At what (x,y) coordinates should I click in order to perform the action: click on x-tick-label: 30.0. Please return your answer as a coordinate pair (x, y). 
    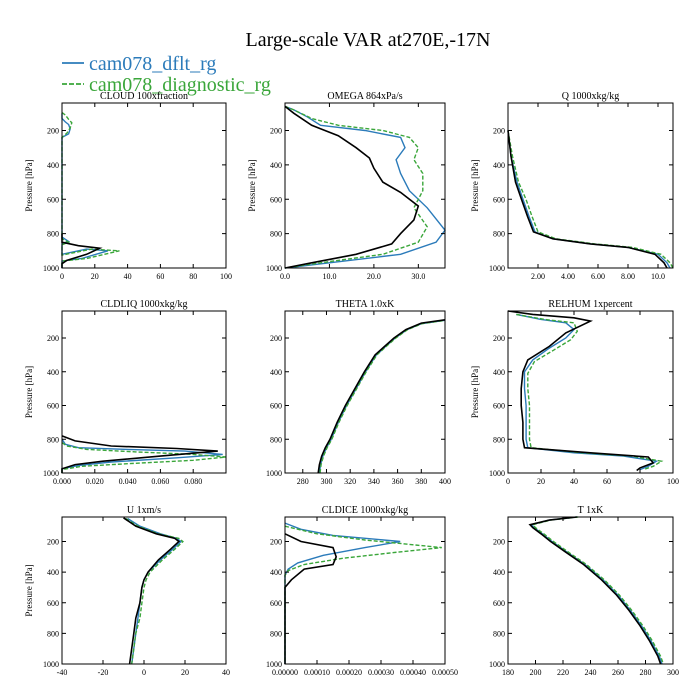
    Looking at the image, I should click on (418, 276).